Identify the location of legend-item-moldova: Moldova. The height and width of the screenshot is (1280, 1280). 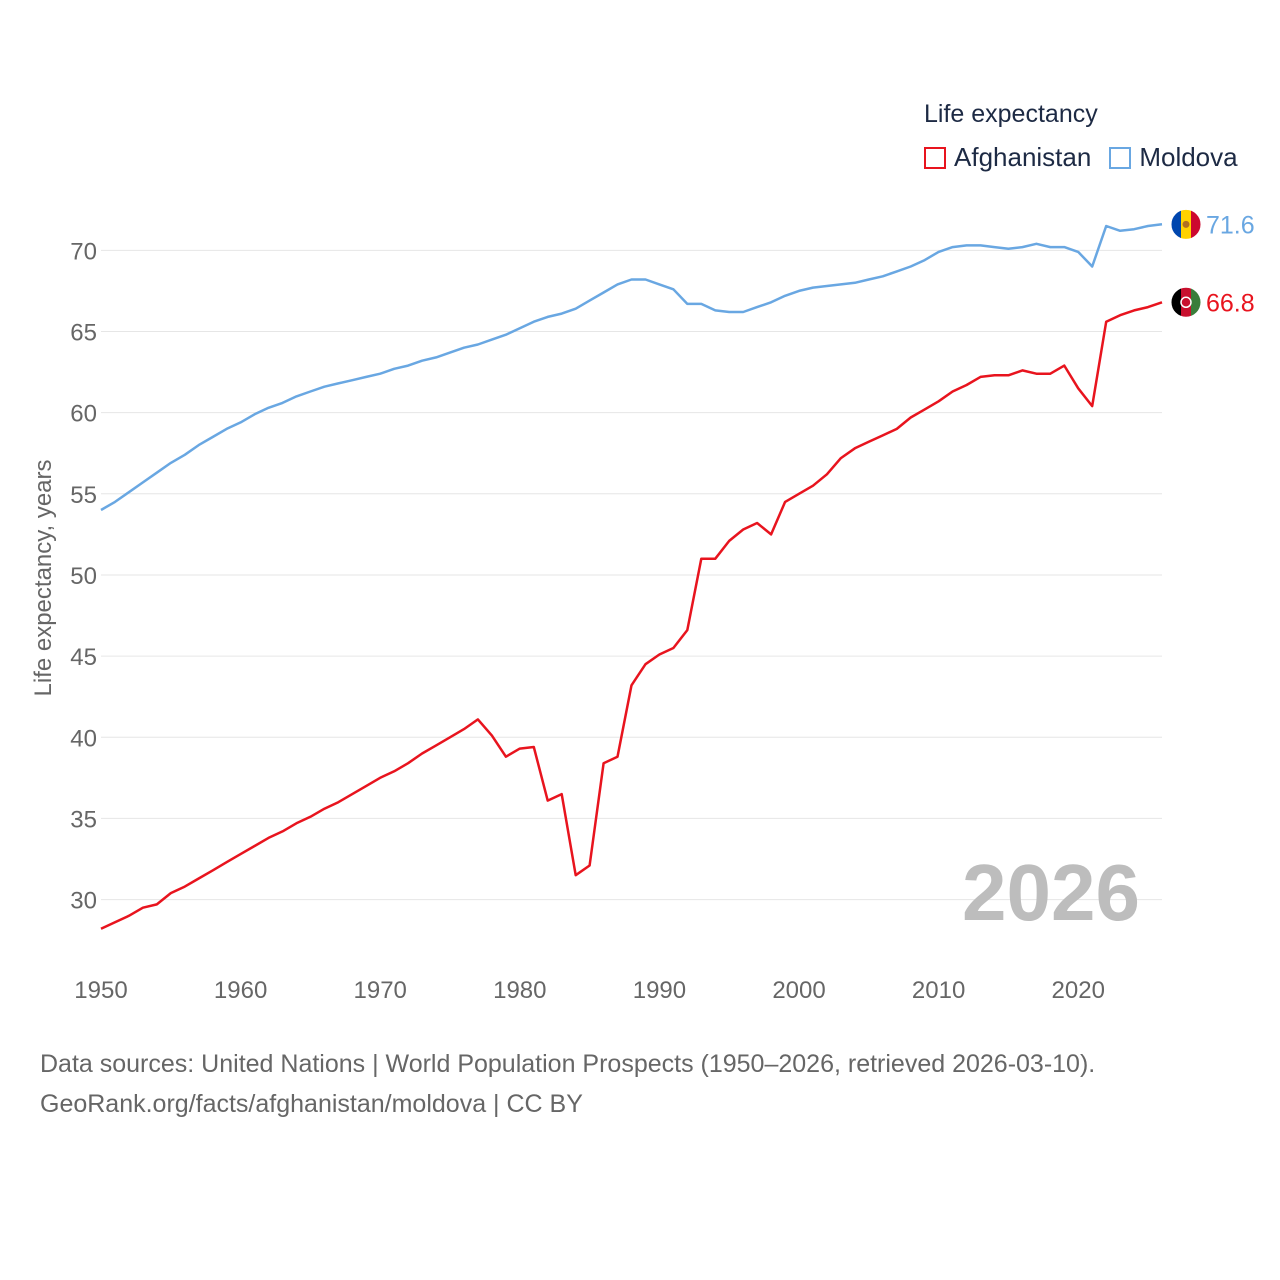
(1173, 157).